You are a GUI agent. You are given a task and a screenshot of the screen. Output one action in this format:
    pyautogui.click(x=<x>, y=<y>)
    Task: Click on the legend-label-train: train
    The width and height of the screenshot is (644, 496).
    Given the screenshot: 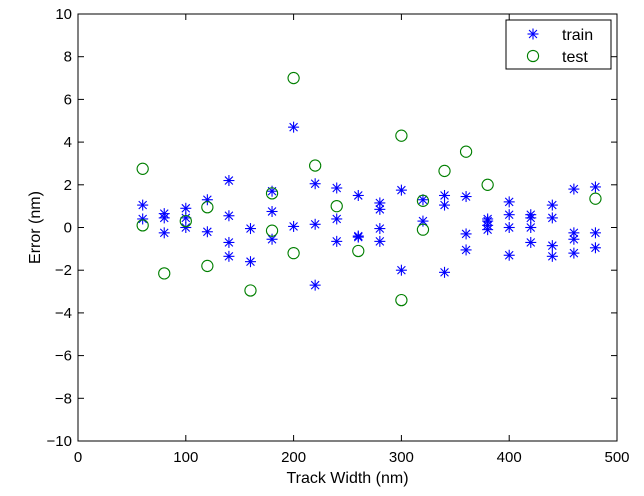 What is the action you would take?
    pyautogui.click(x=577, y=35)
    